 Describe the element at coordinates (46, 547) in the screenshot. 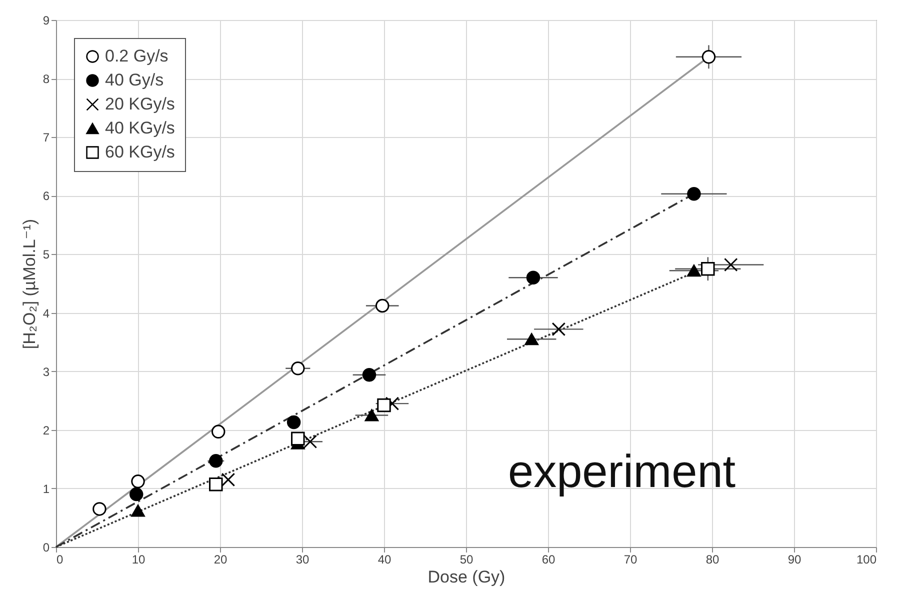

I see `y-tick-label: 0` at that location.